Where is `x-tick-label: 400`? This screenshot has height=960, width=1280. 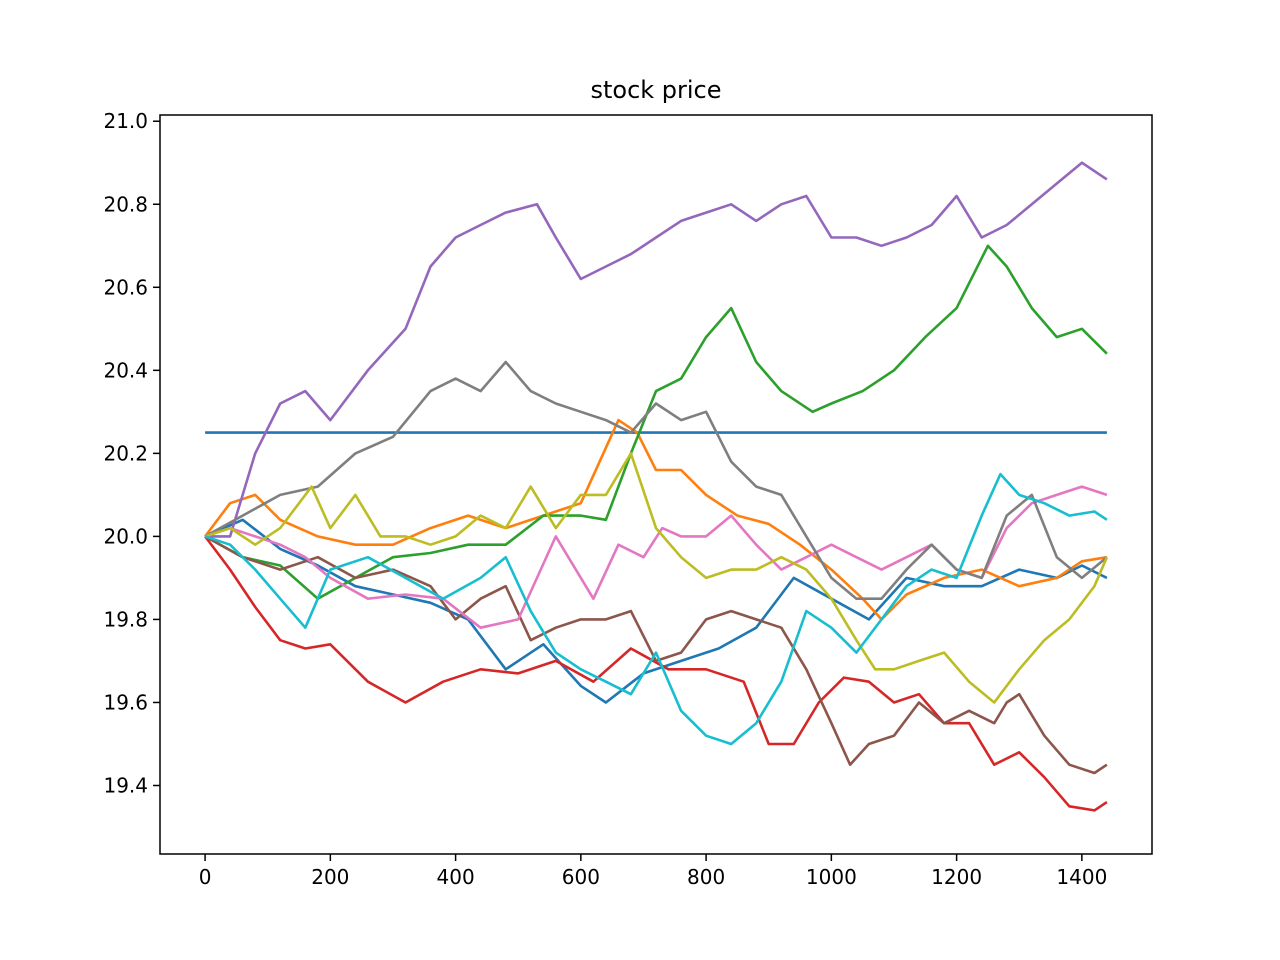
x-tick-label: 400 is located at coordinates (456, 877).